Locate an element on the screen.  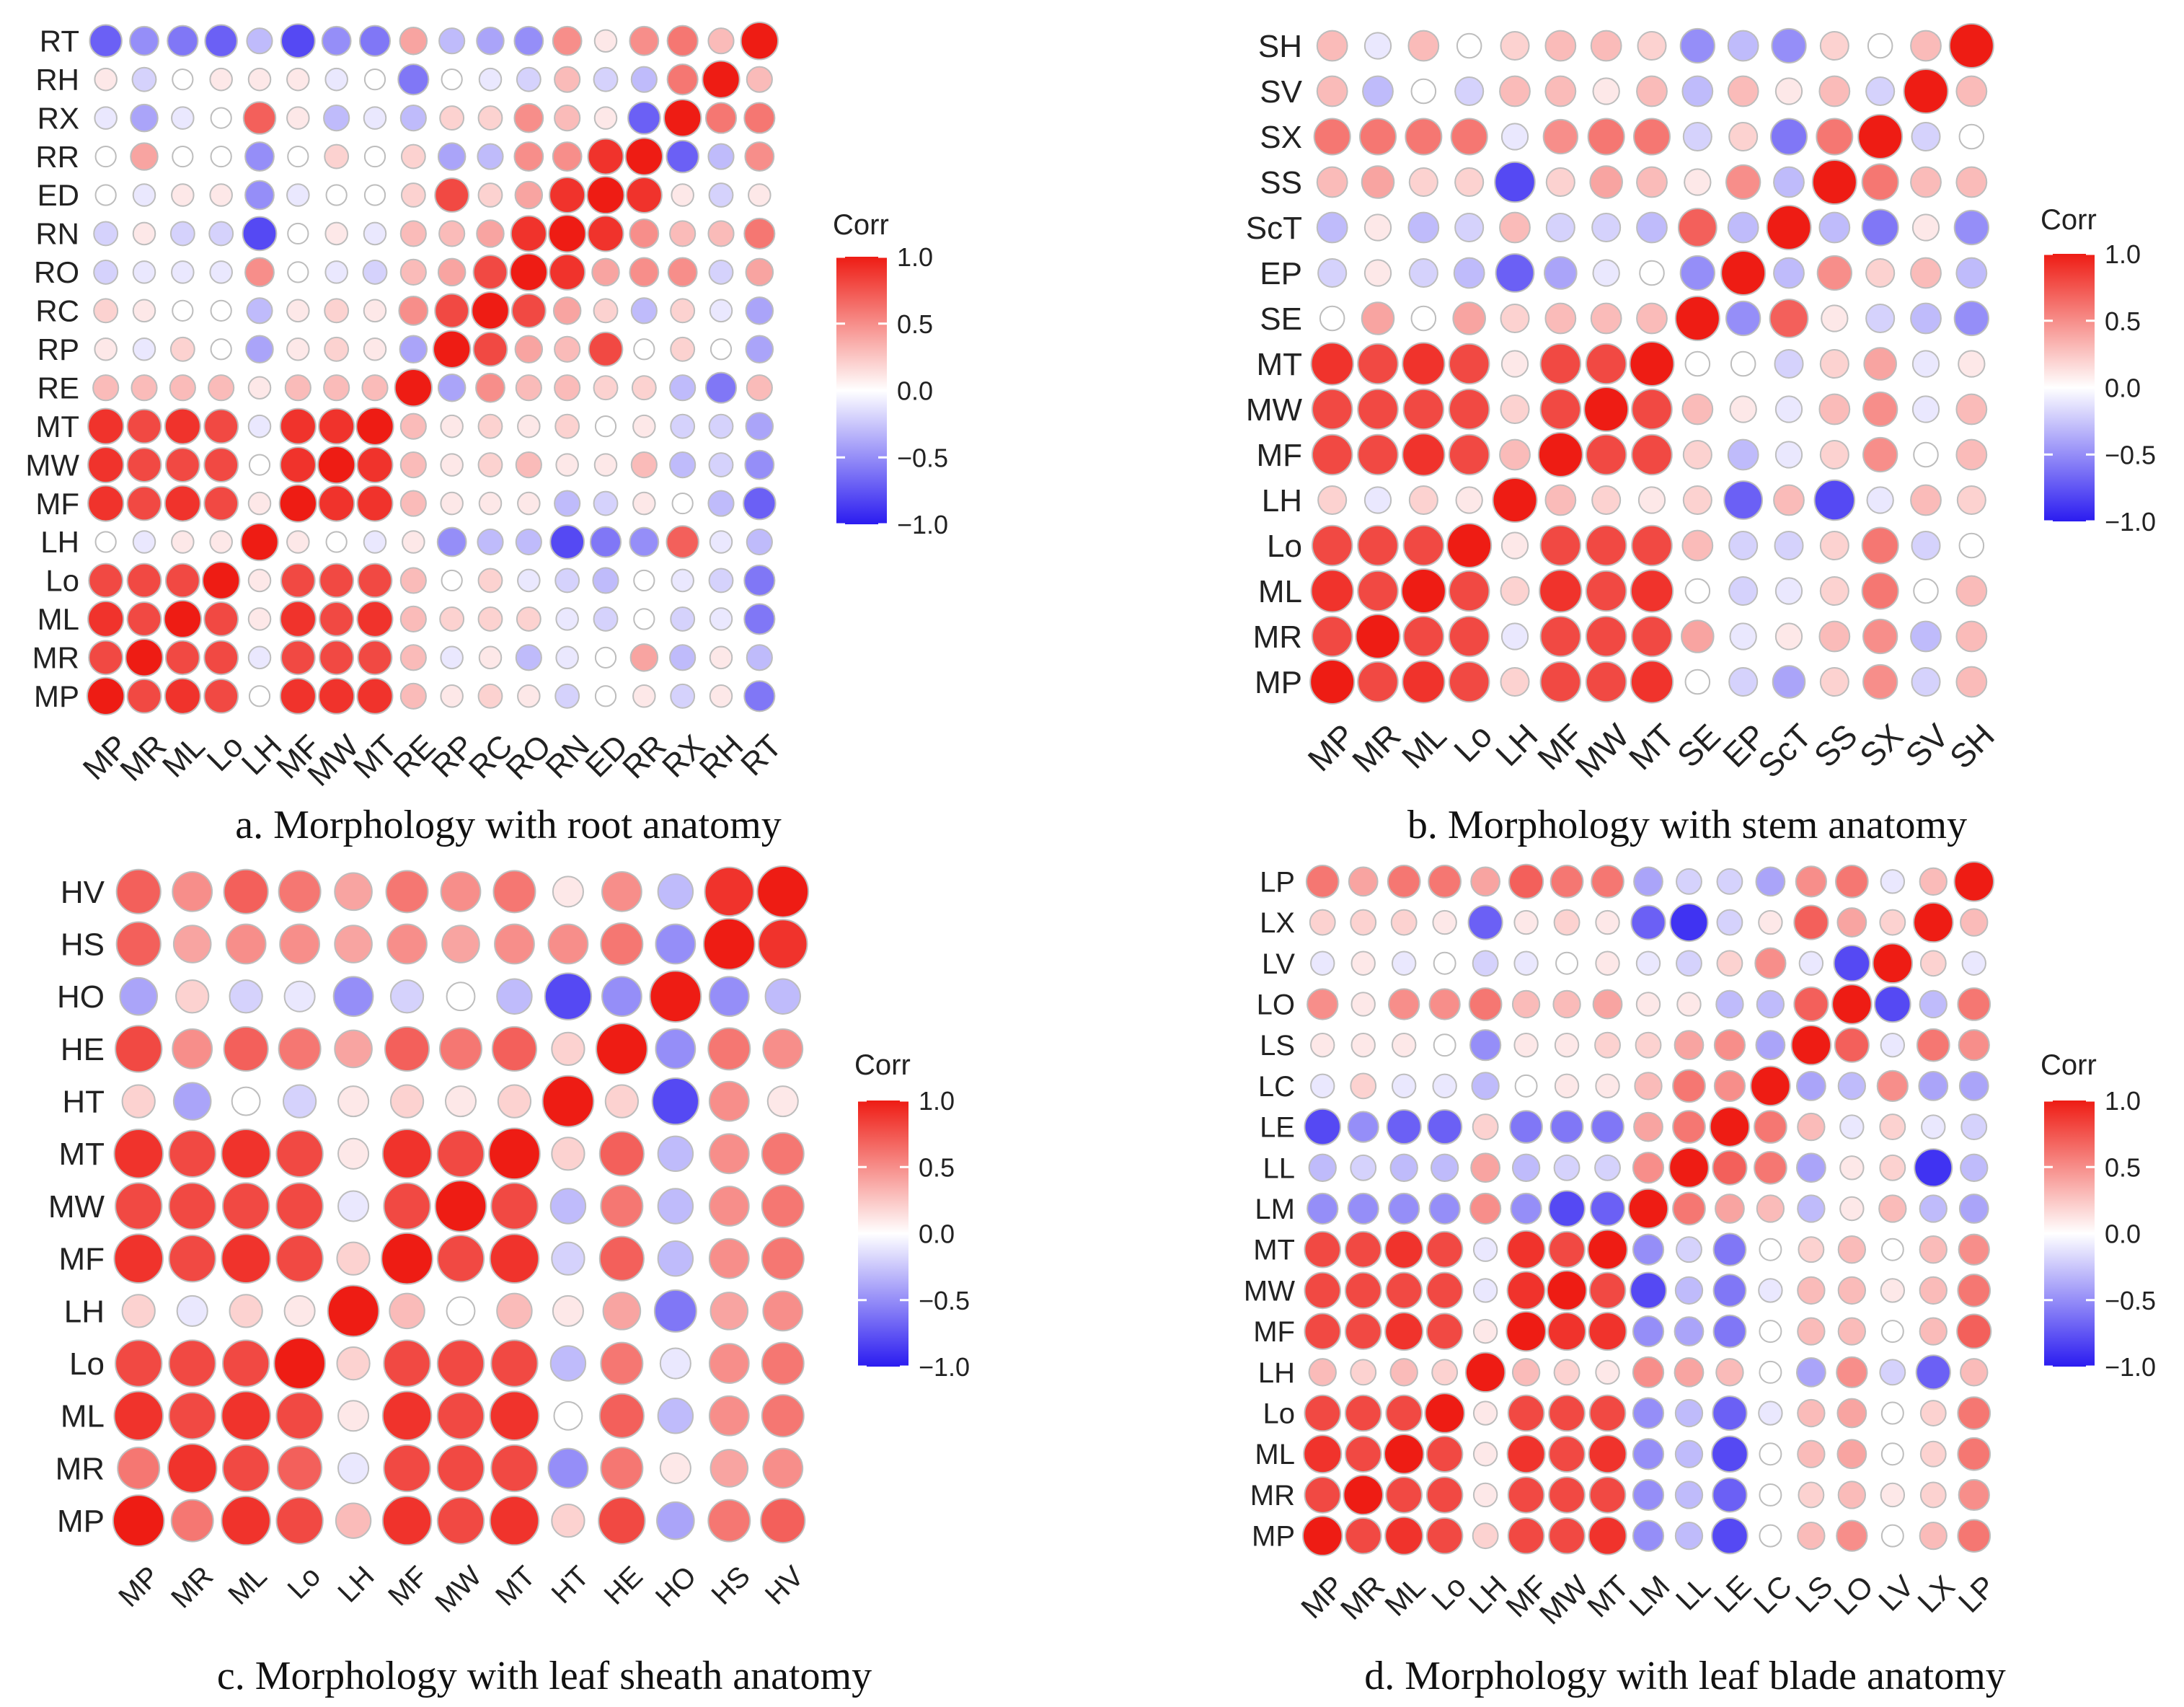
corr-cell-MP-LP is located at coordinates (1974, 1536).